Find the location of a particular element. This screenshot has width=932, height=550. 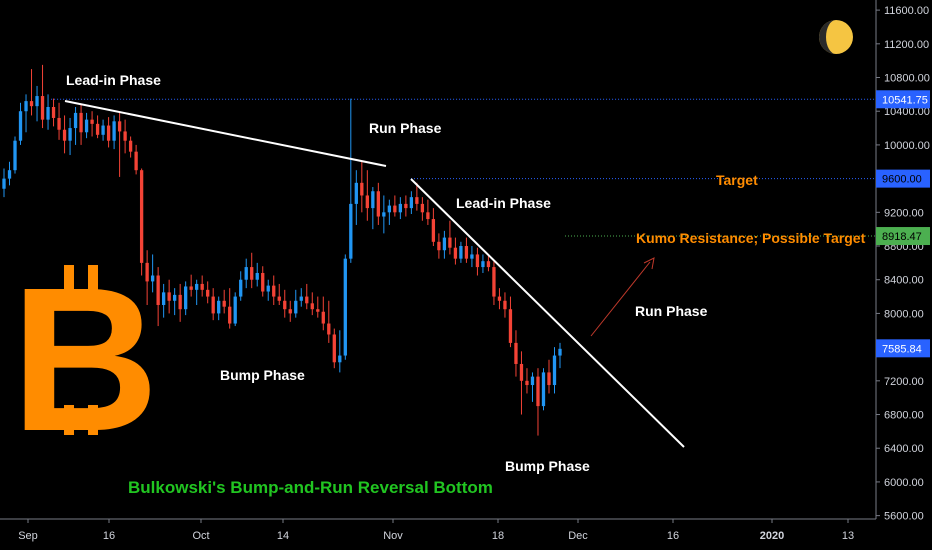

run-phase-label-2: Run Phase is located at coordinates (671, 311).